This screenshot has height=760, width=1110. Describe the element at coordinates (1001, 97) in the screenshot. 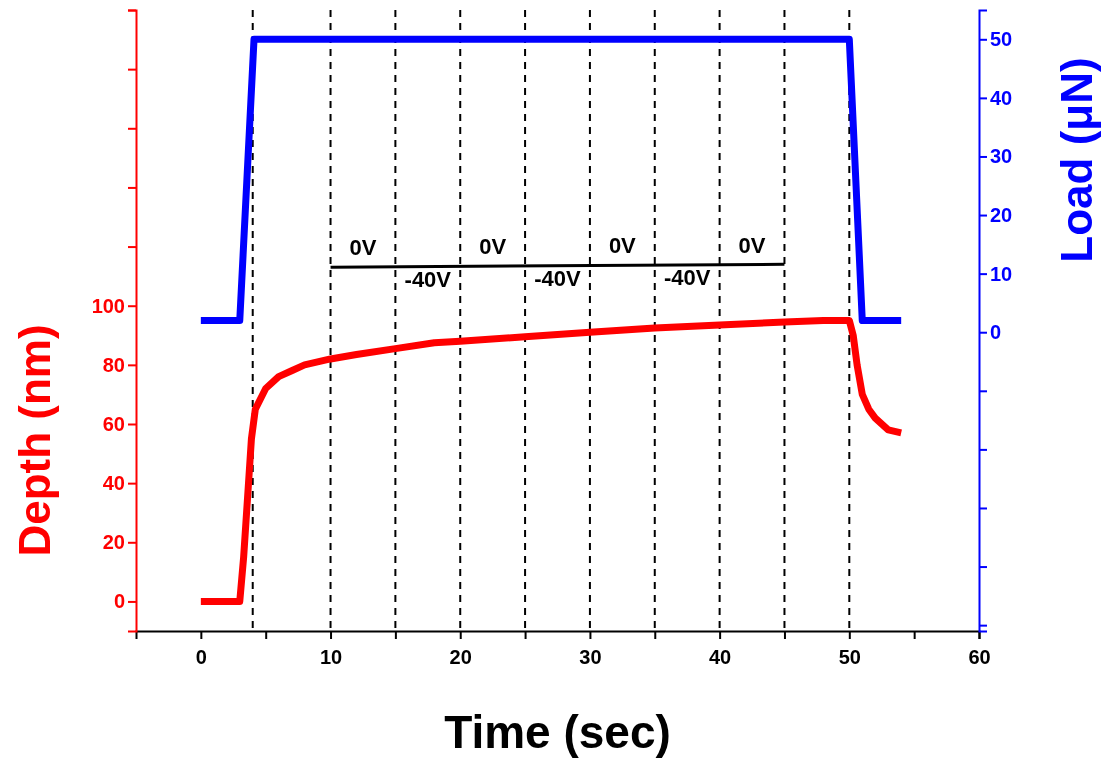

I see `y2-tick-label: 40` at that location.